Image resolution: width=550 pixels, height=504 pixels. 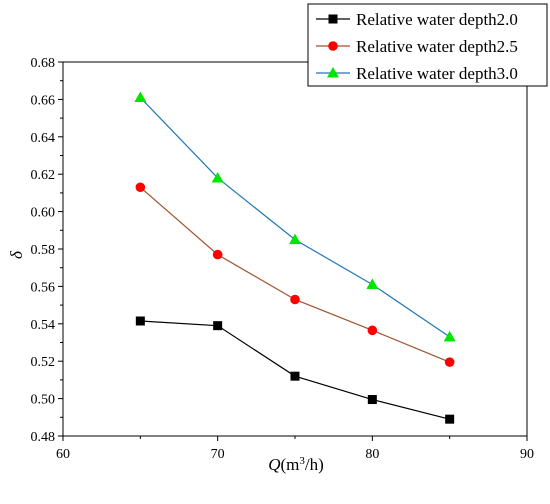 I want to click on y-tick-label: 0.54, so click(x=43, y=325).